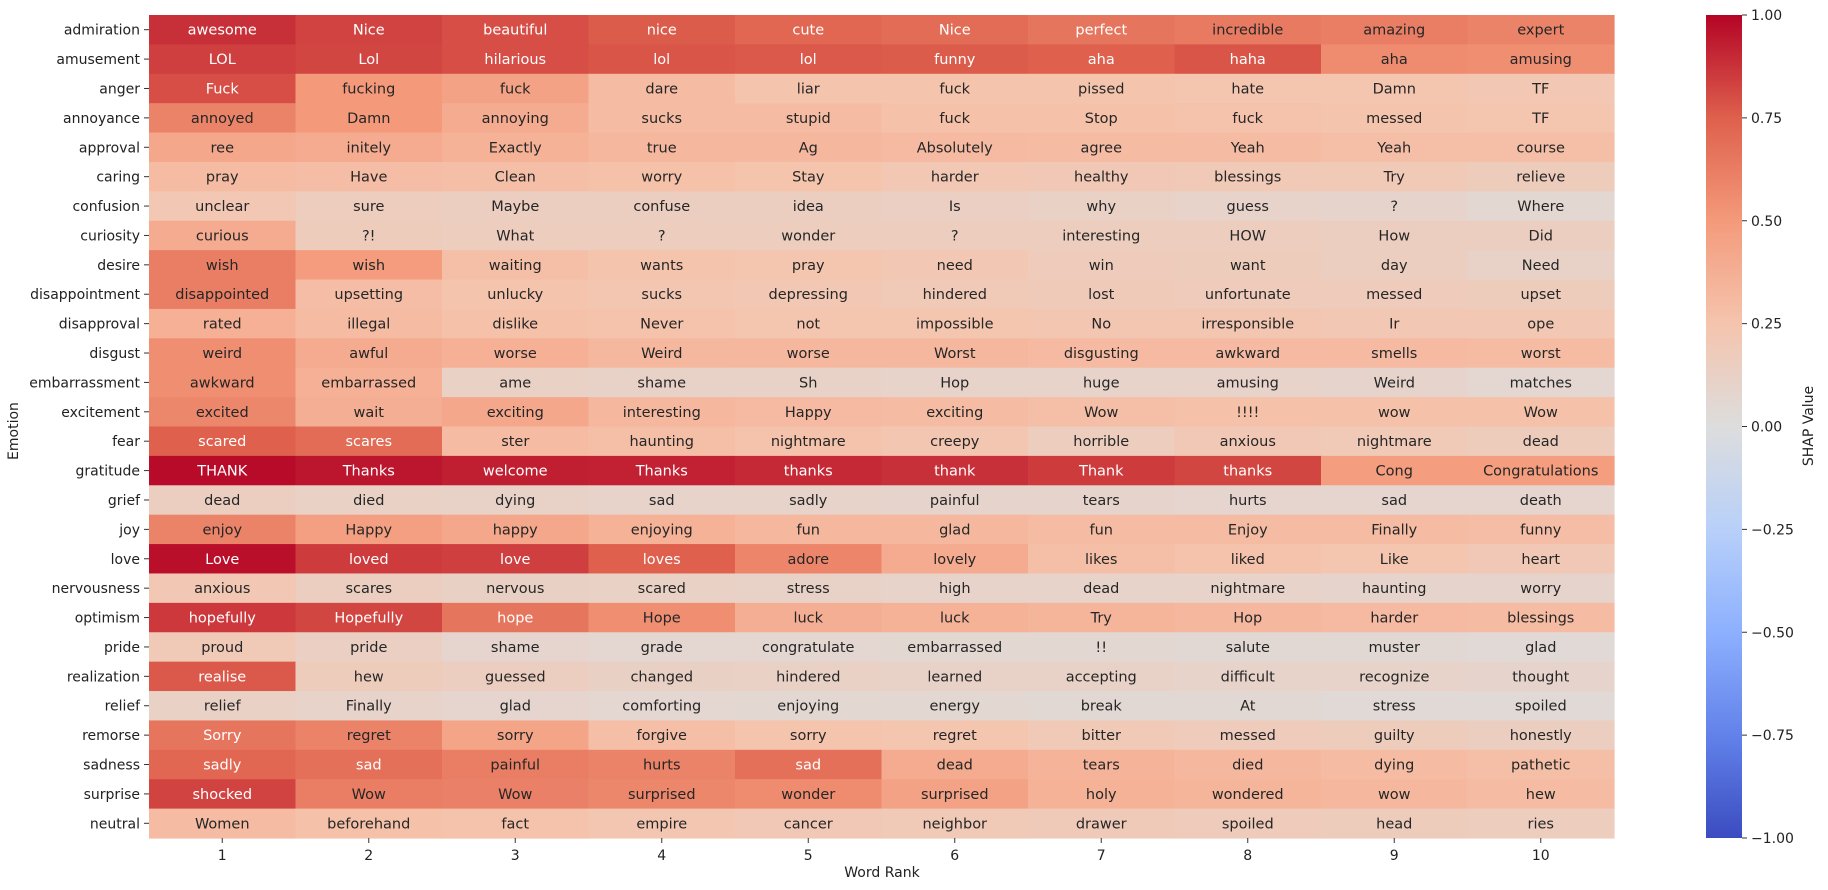  Describe the element at coordinates (808, 677) in the screenshot. I see `cell-word-label: hindered` at that location.